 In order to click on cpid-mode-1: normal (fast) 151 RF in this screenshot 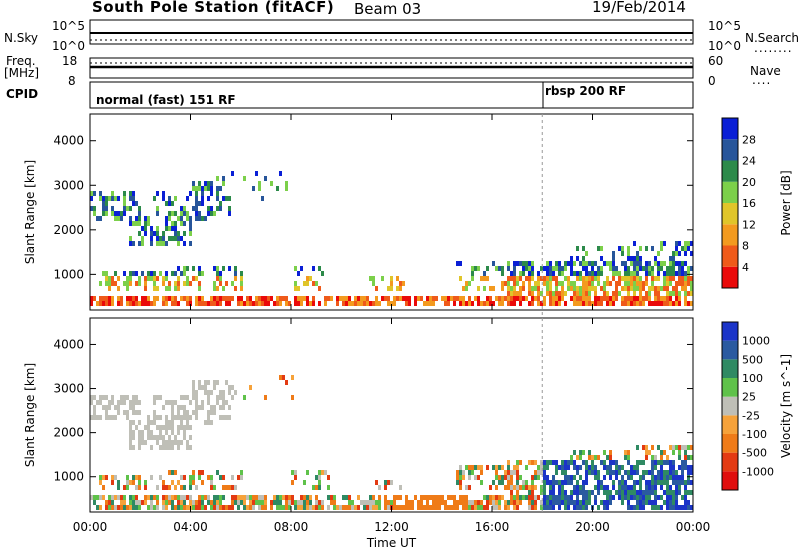, I will do `click(166, 100)`.